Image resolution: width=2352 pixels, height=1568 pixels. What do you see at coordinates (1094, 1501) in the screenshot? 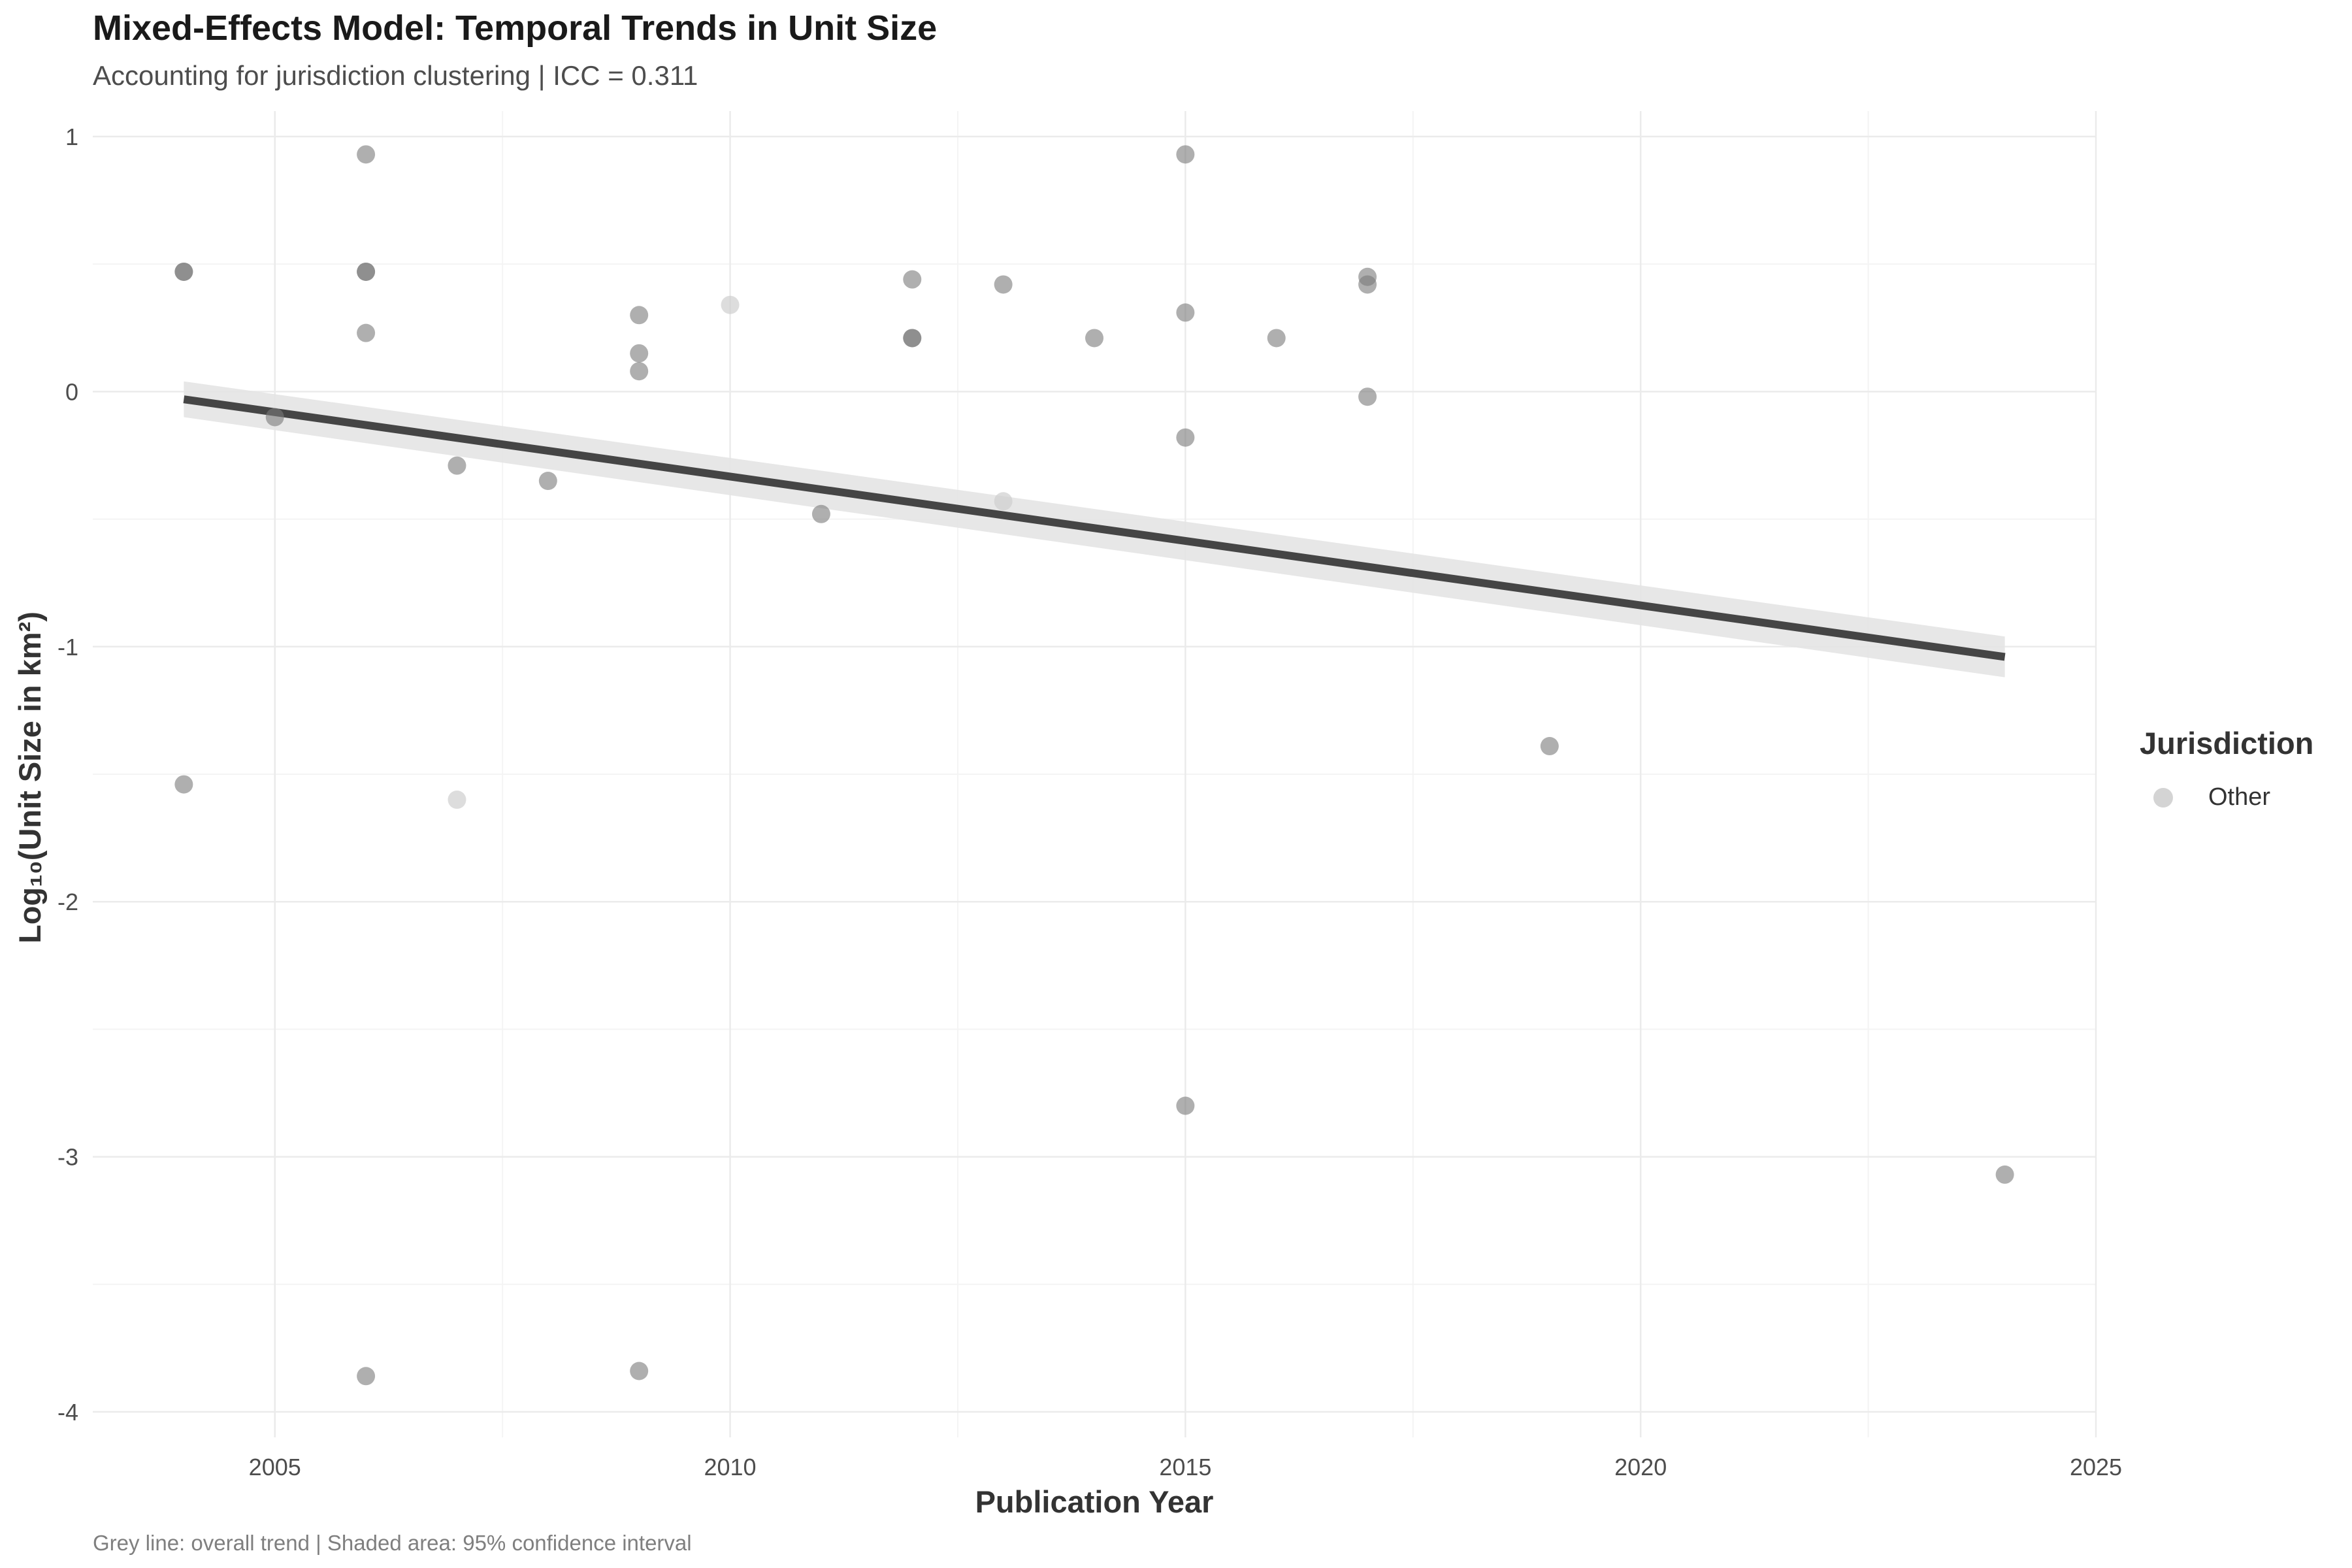
I see `x-axis-title: Publication Year` at bounding box center [1094, 1501].